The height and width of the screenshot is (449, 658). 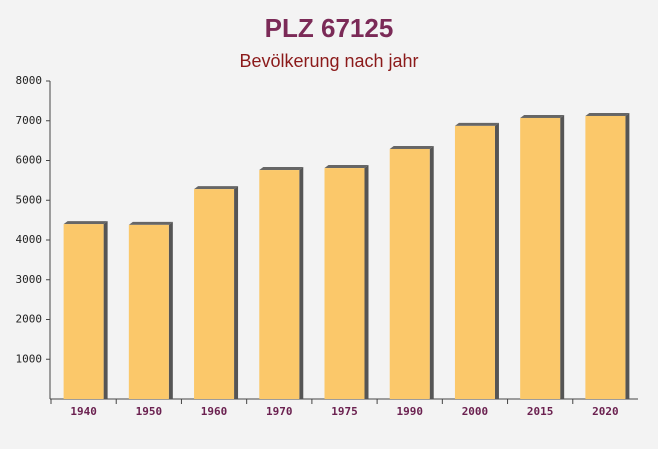 What do you see at coordinates (29, 160) in the screenshot?
I see `y-tick-label: 6000` at bounding box center [29, 160].